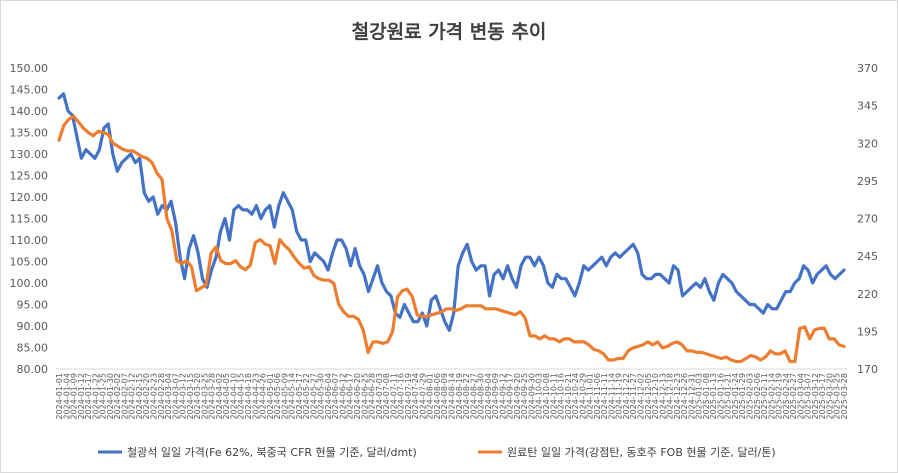  Describe the element at coordinates (241, 396) in the screenshot. I see `x-tick-label: 2024-04-15` at that location.